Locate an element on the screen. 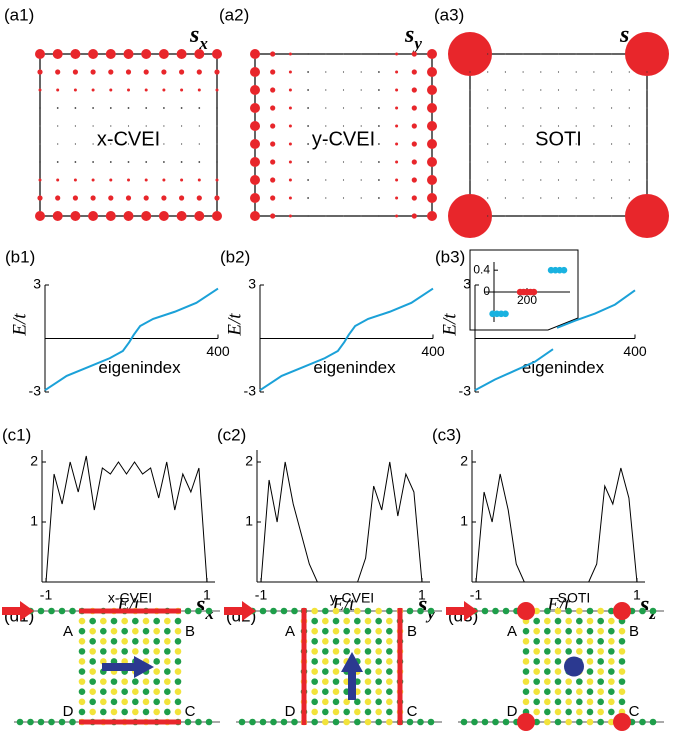 This screenshot has height=739, width=680. spin-sub: y is located at coordinates (417, 43).